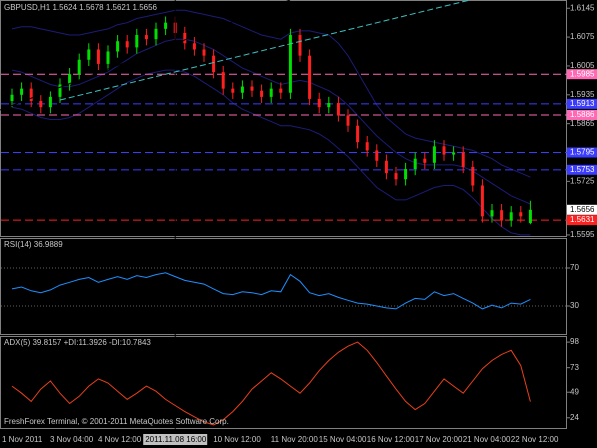  What do you see at coordinates (574, 341) in the screenshot?
I see `y-tick-label: 98` at bounding box center [574, 341].